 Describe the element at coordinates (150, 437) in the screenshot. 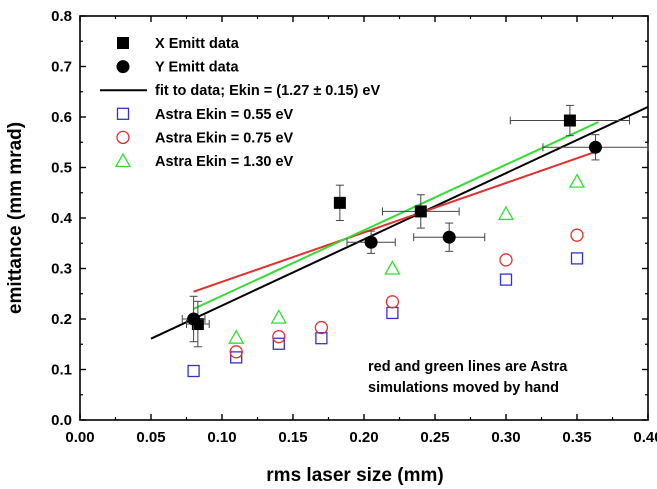

I see `x-tick-label: 0.05` at that location.